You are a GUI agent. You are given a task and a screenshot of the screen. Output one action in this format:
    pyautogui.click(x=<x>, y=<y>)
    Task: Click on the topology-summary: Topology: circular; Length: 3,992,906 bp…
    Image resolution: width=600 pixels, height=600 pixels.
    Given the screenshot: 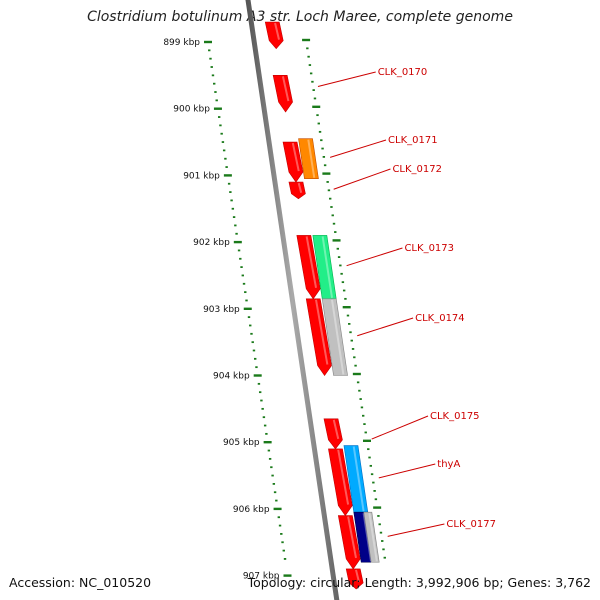 What is the action you would take?
    pyautogui.click(x=419, y=582)
    